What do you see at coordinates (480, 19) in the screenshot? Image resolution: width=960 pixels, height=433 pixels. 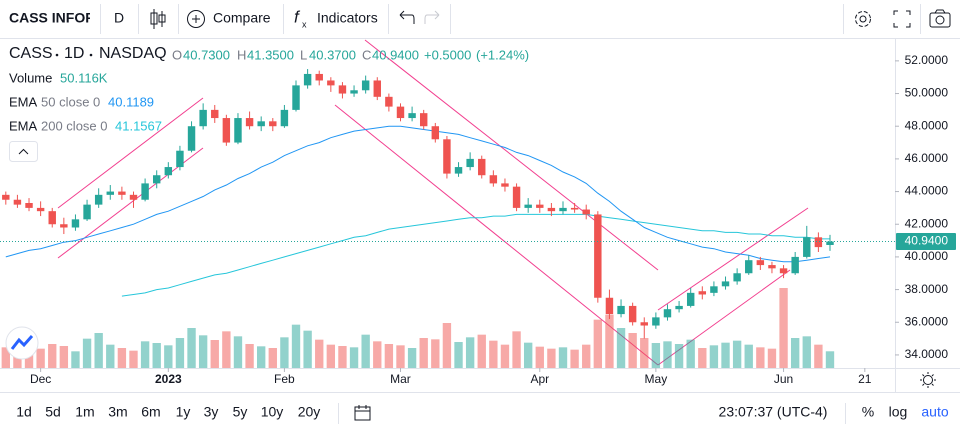 I see `toolbar` at bounding box center [480, 19].